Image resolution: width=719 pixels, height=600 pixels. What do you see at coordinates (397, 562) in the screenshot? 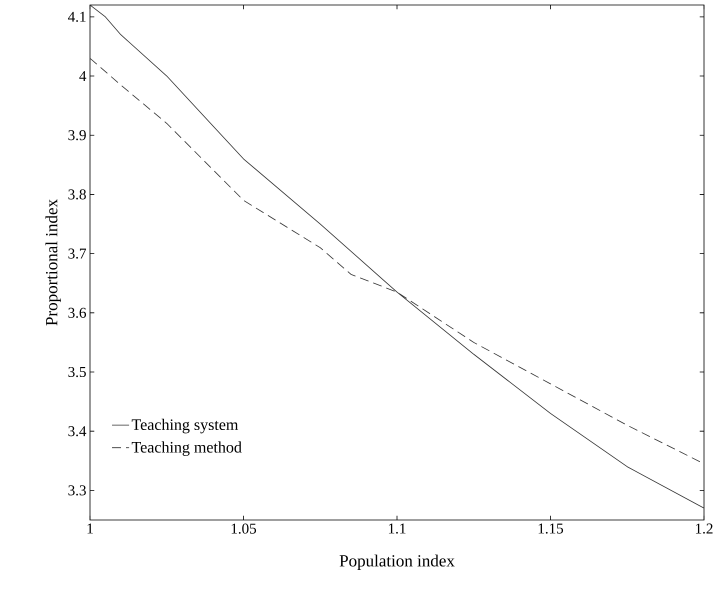
I see `x-axis-title: Population index` at bounding box center [397, 562].